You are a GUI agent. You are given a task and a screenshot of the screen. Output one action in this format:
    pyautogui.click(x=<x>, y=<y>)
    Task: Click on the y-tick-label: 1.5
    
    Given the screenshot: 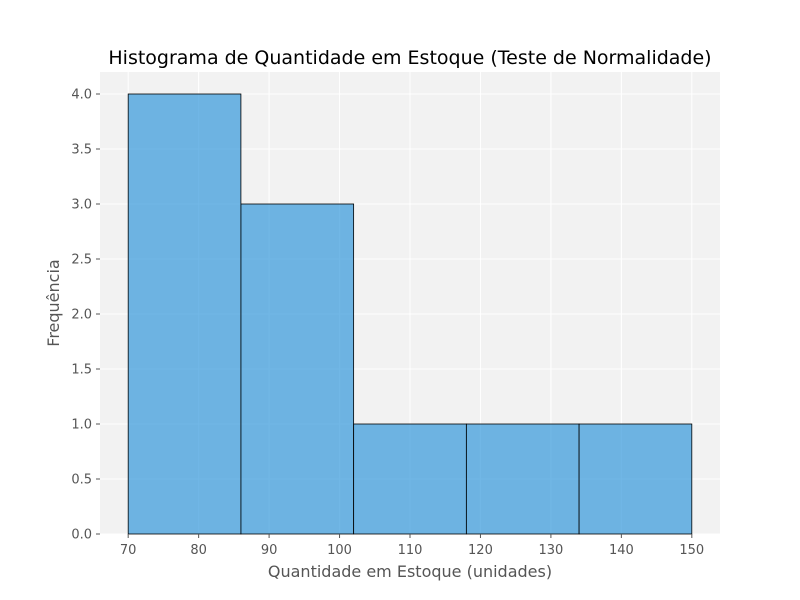 What is the action you would take?
    pyautogui.click(x=81, y=370)
    